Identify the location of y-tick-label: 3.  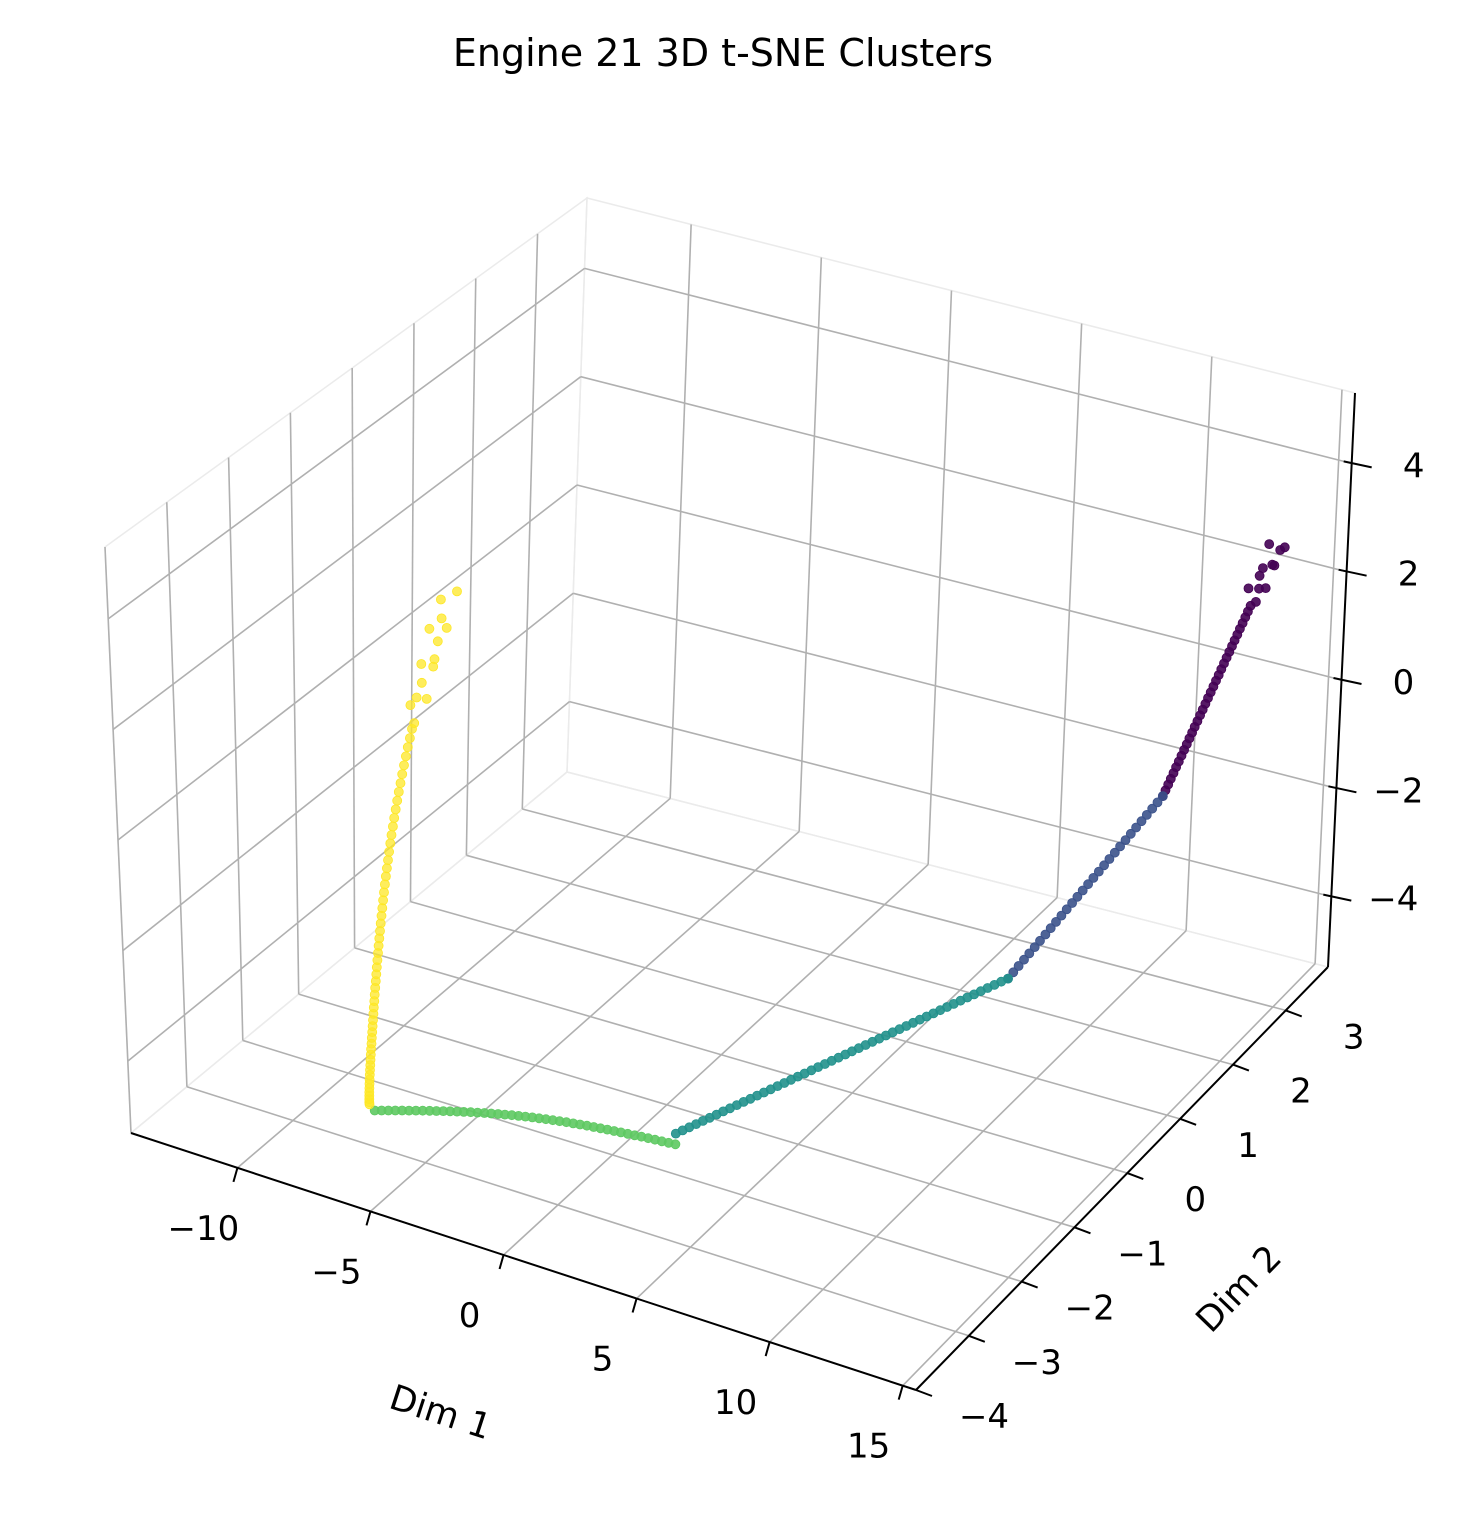
(1354, 1037).